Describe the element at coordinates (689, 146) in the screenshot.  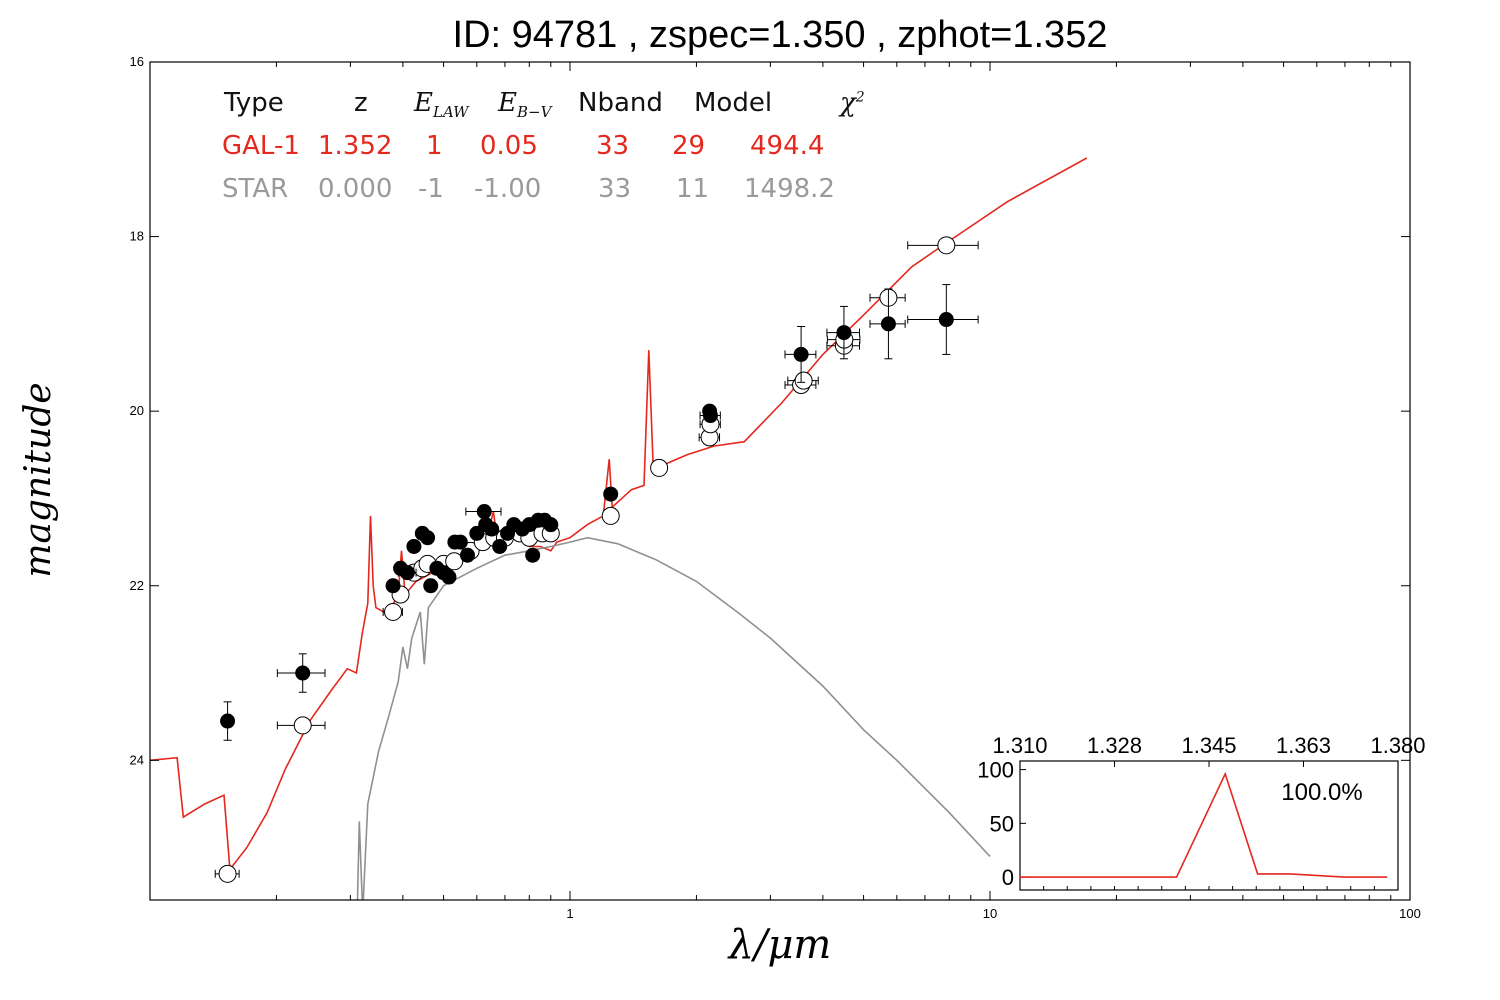
I see `gal-model: 29` at that location.